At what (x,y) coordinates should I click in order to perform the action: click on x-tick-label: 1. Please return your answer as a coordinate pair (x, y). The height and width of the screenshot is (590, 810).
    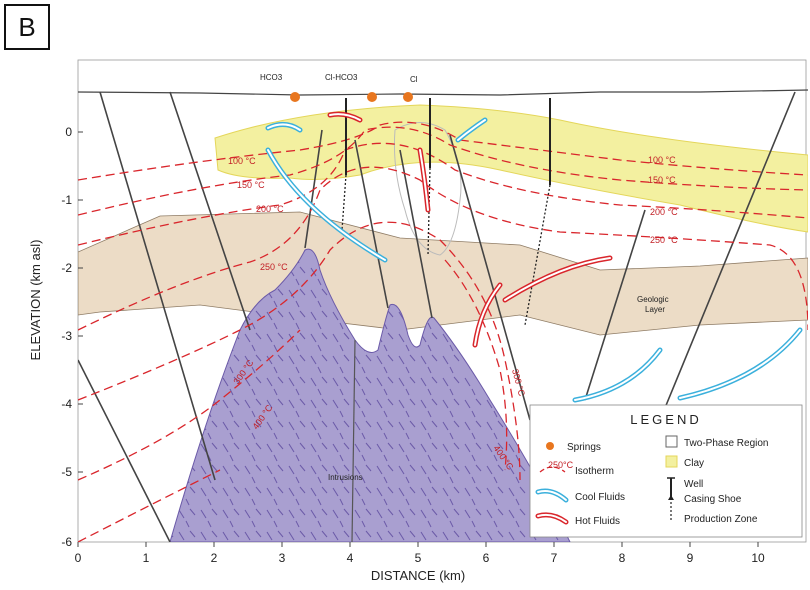
    Looking at the image, I should click on (146, 558).